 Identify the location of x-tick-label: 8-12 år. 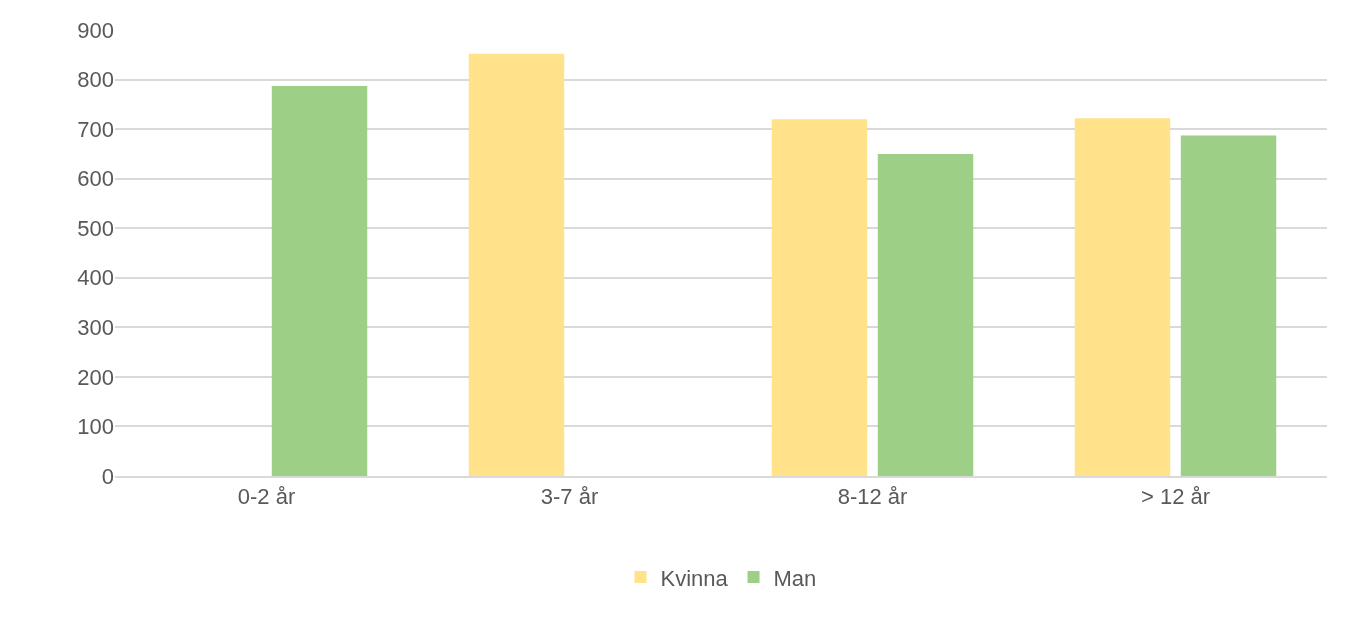
(872, 497).